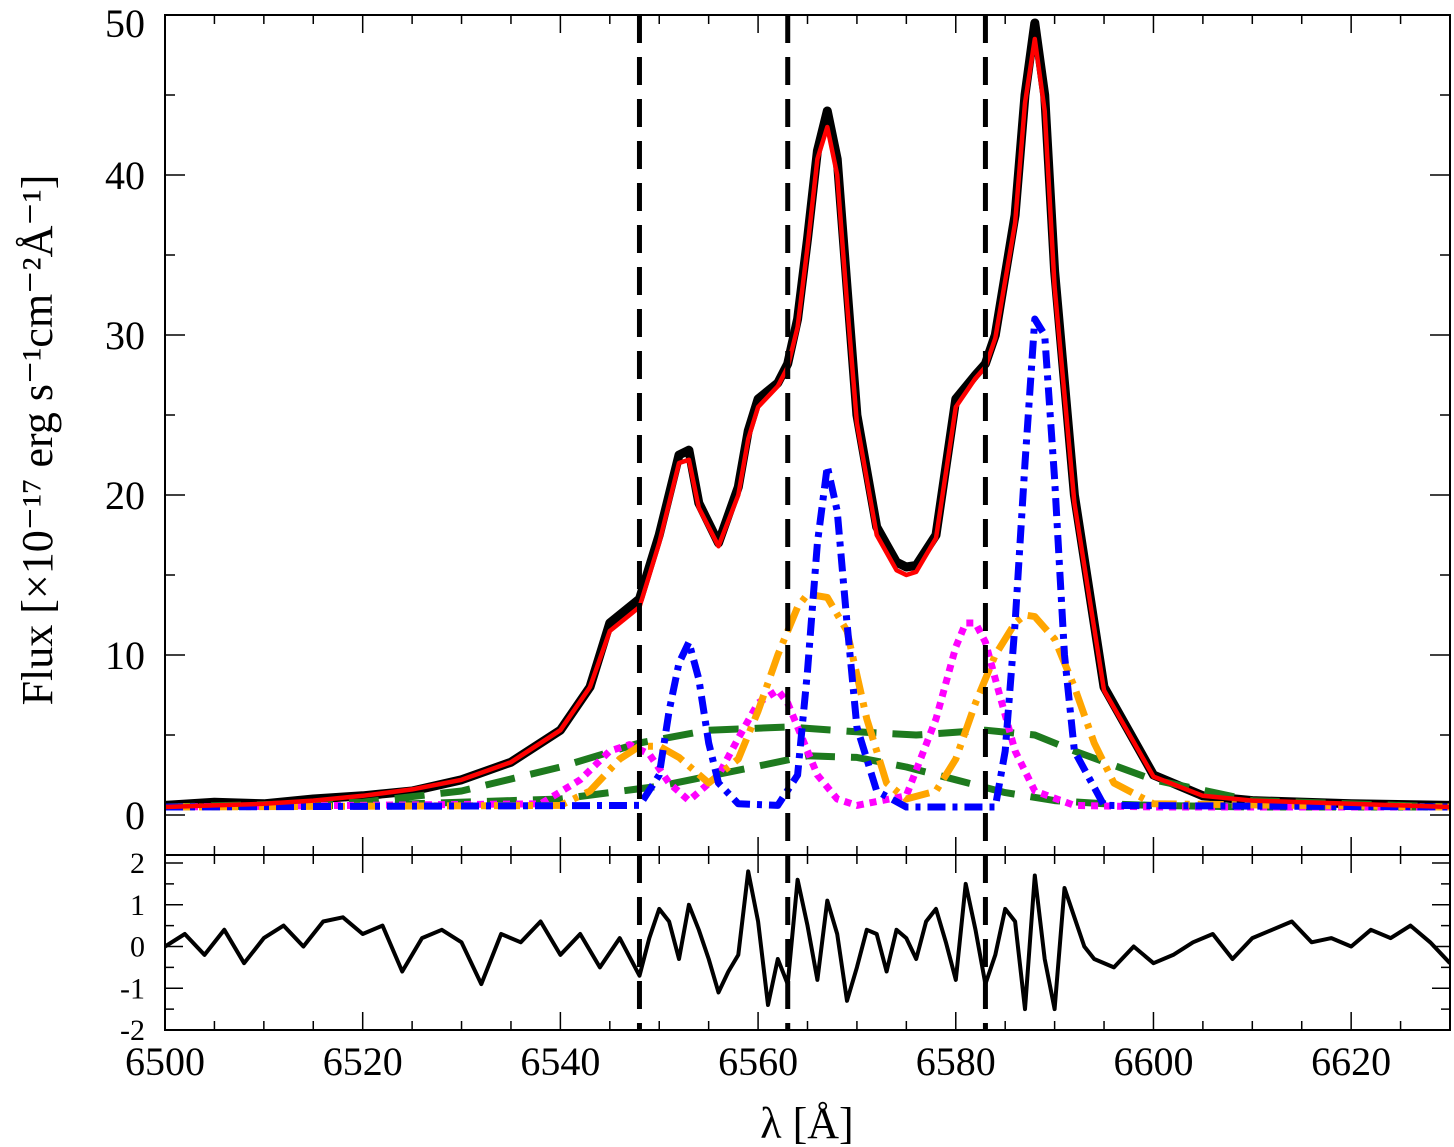  I want to click on x-tick-label: 6500, so click(165, 1061).